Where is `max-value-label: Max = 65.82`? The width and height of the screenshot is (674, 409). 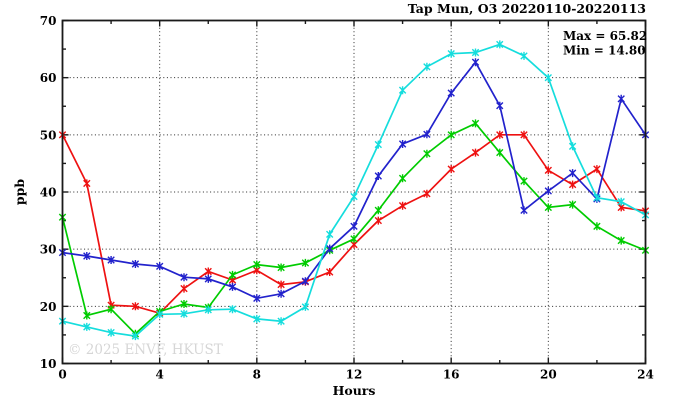
max-value-label: Max = 65.82 is located at coordinates (605, 36).